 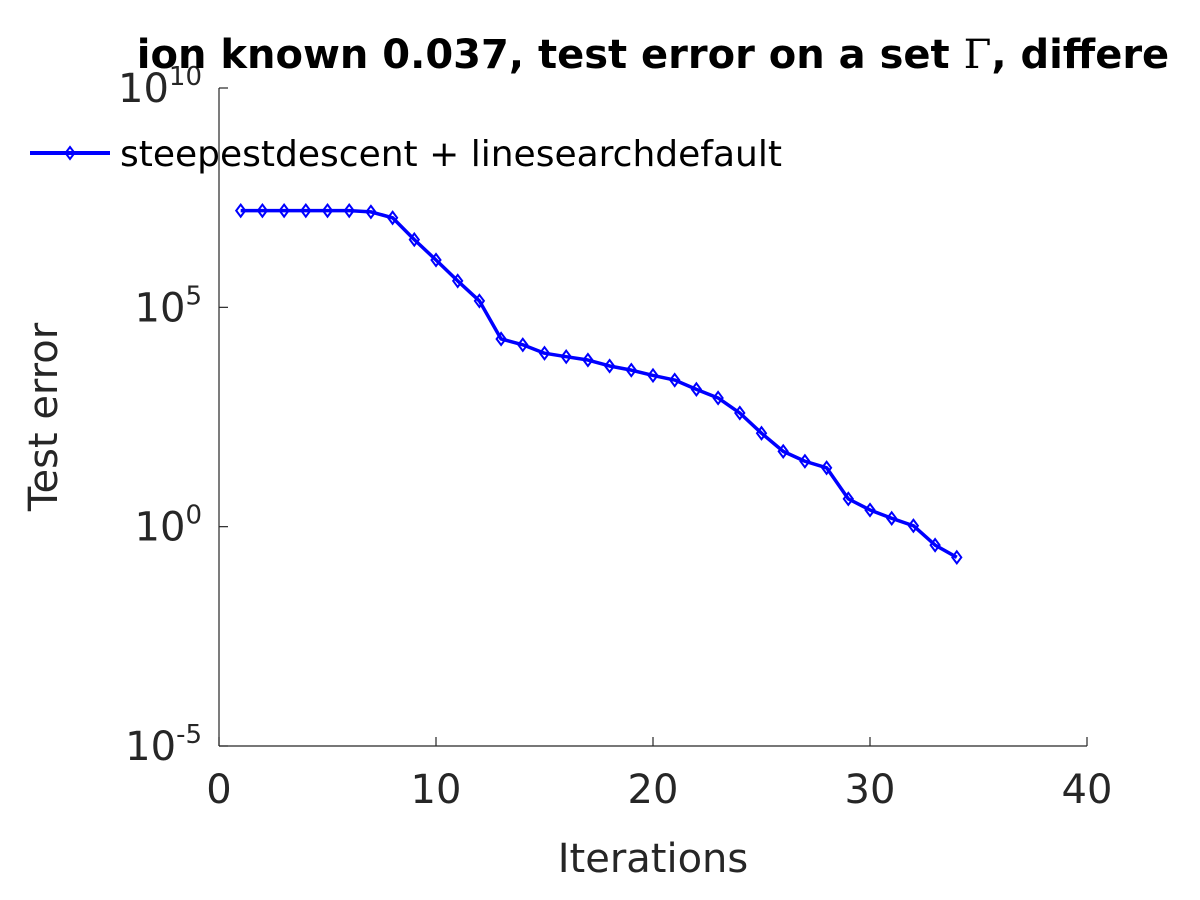 I want to click on x-tick-label: 30, so click(x=870, y=790).